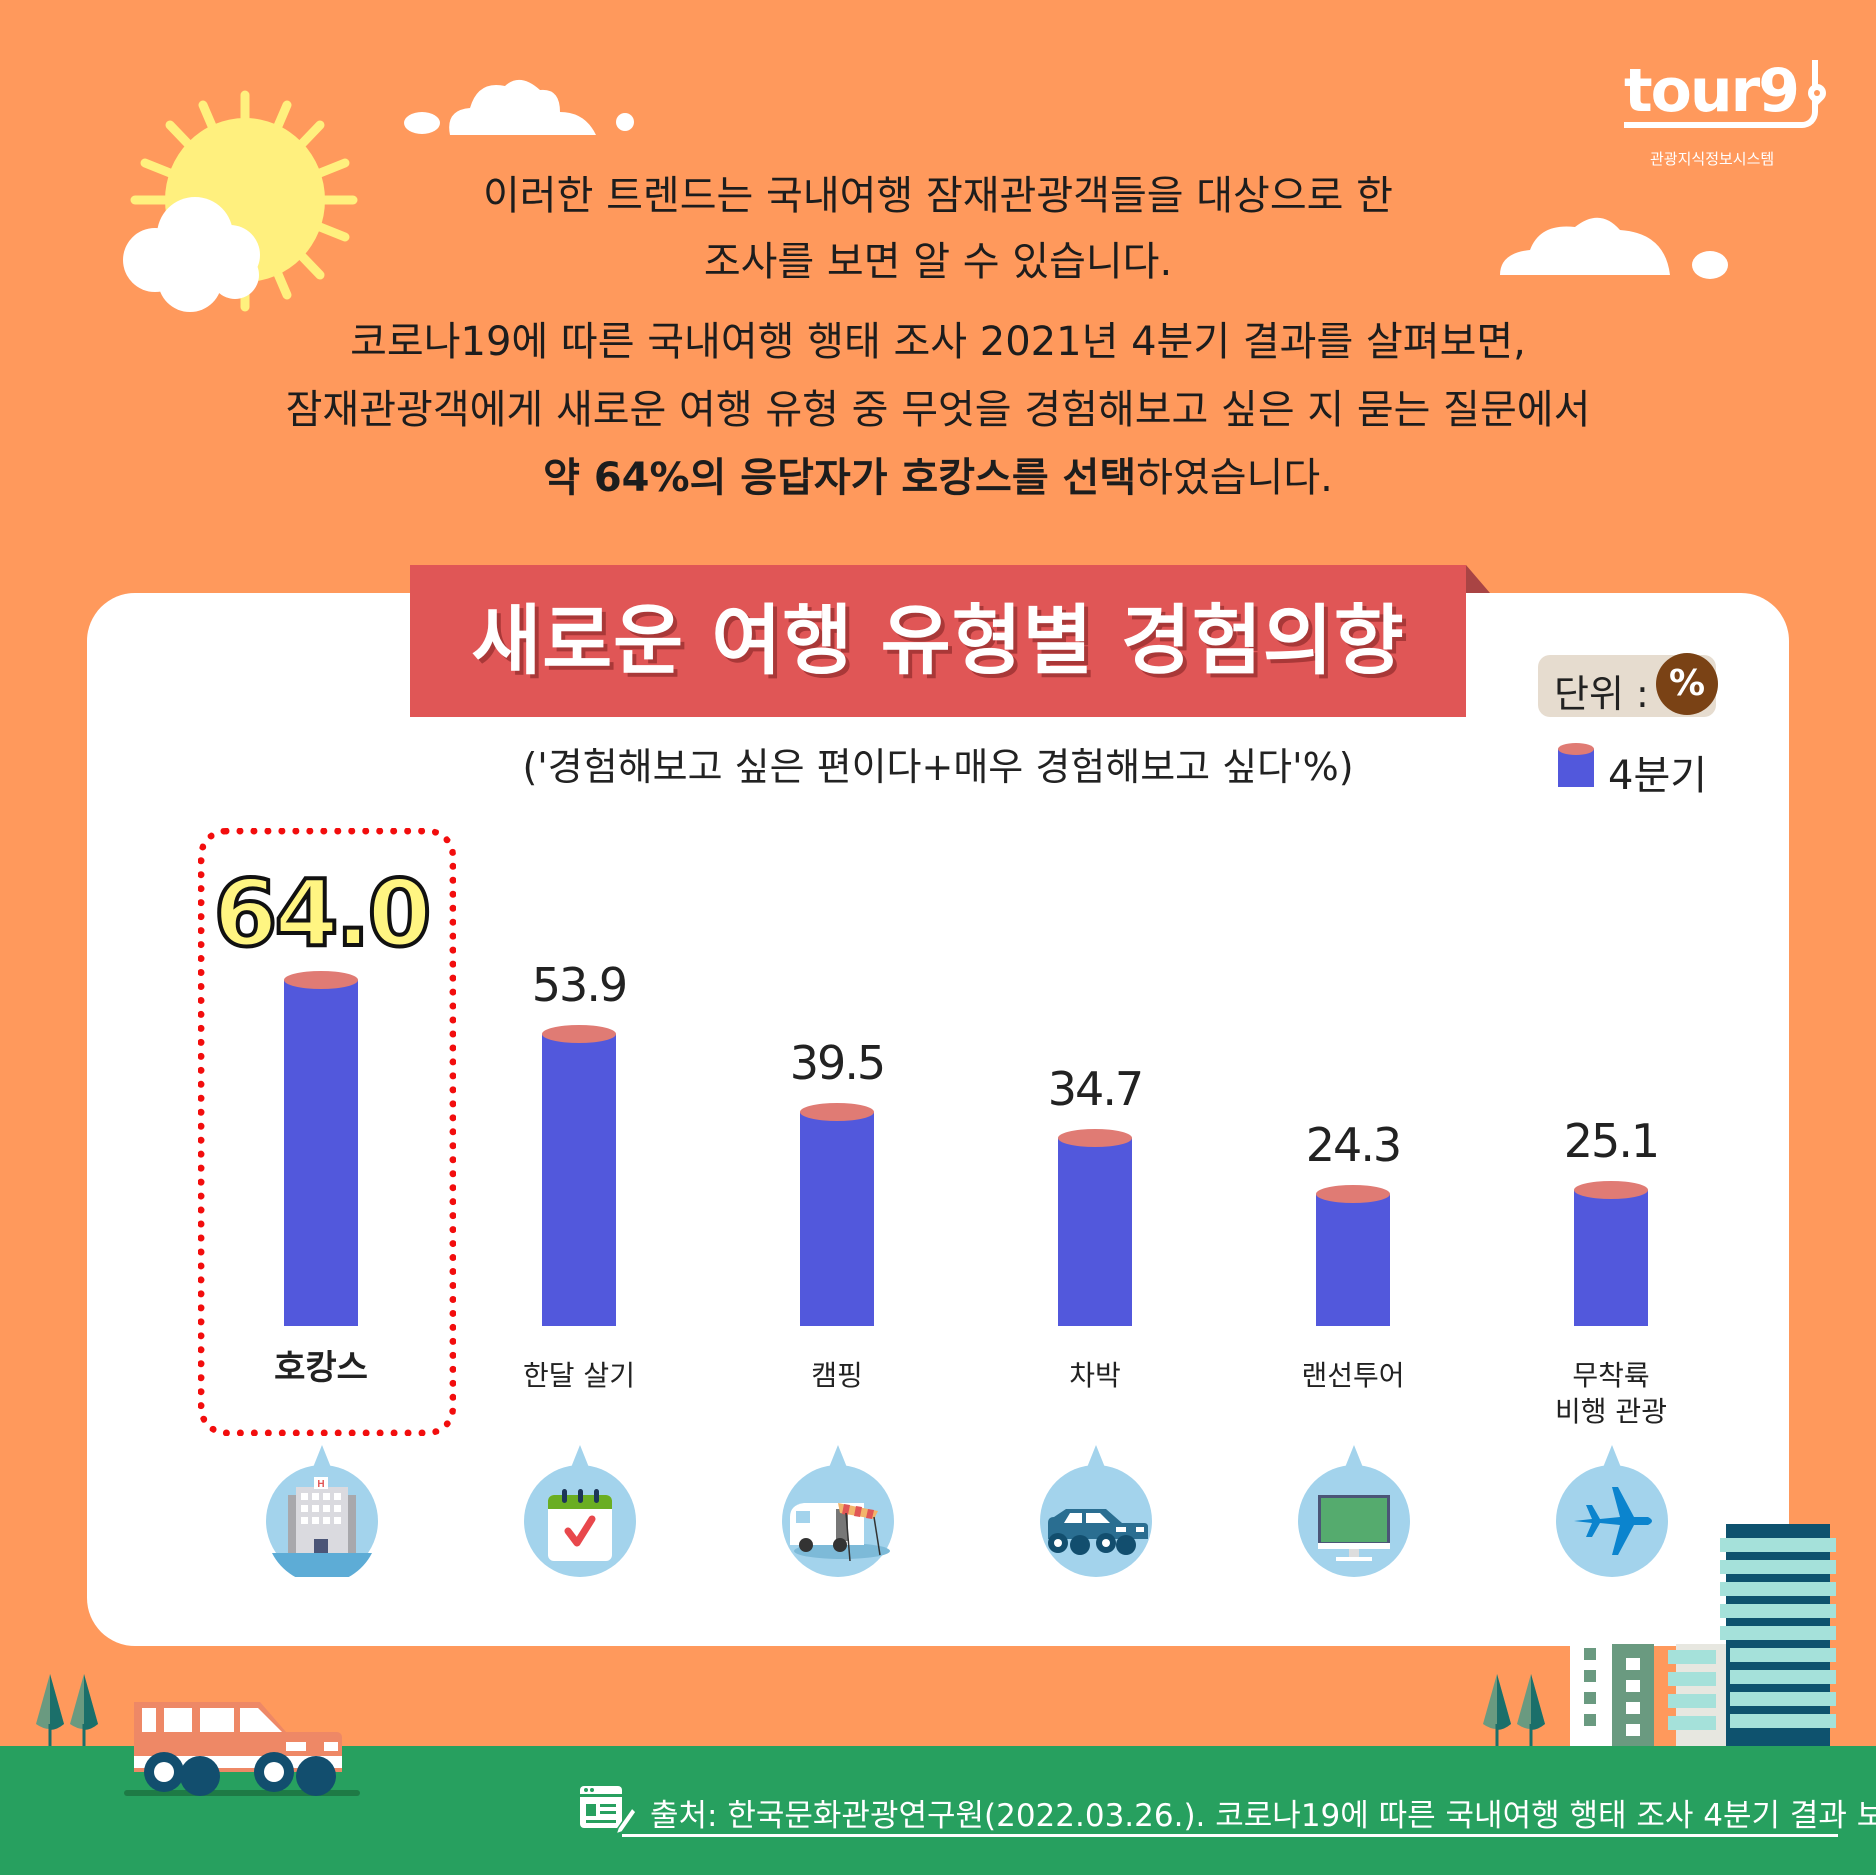  What do you see at coordinates (1478, 579) in the screenshot?
I see `banner-fold` at bounding box center [1478, 579].